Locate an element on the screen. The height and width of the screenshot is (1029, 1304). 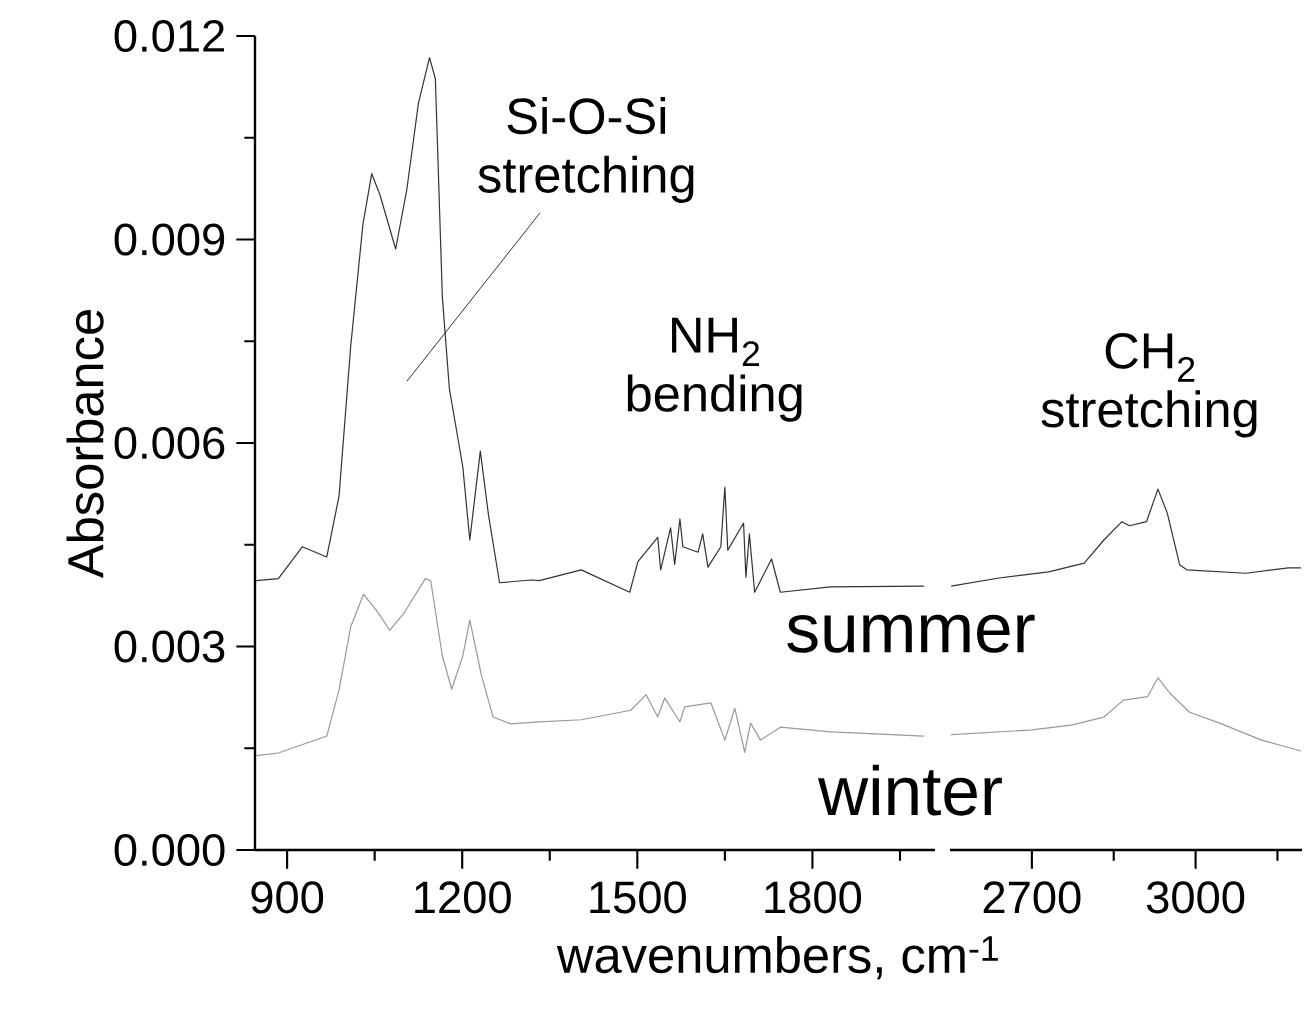
x-tick-label: 900 is located at coordinates (287, 897).